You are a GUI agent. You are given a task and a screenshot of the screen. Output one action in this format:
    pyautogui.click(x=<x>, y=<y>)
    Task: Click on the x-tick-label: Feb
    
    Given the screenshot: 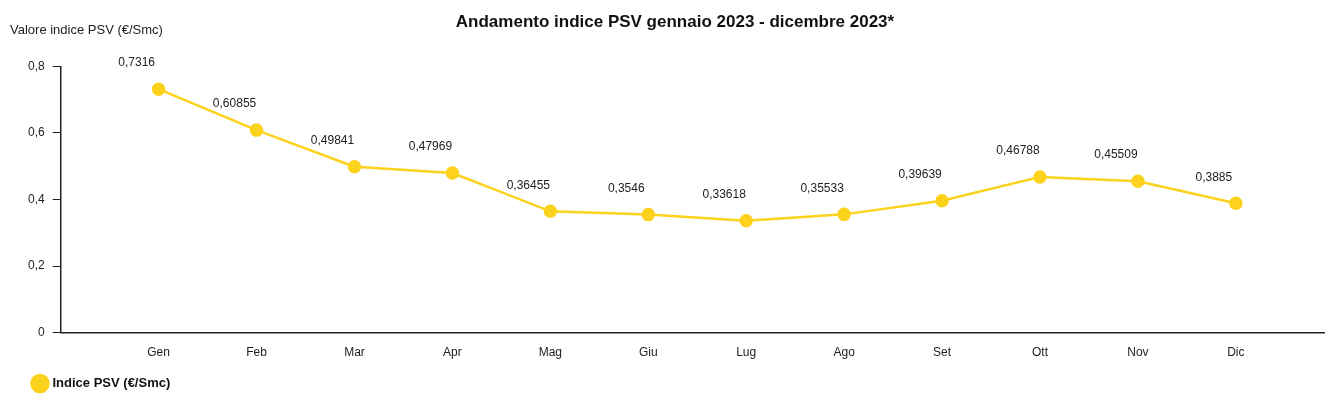 What is the action you would take?
    pyautogui.click(x=257, y=352)
    